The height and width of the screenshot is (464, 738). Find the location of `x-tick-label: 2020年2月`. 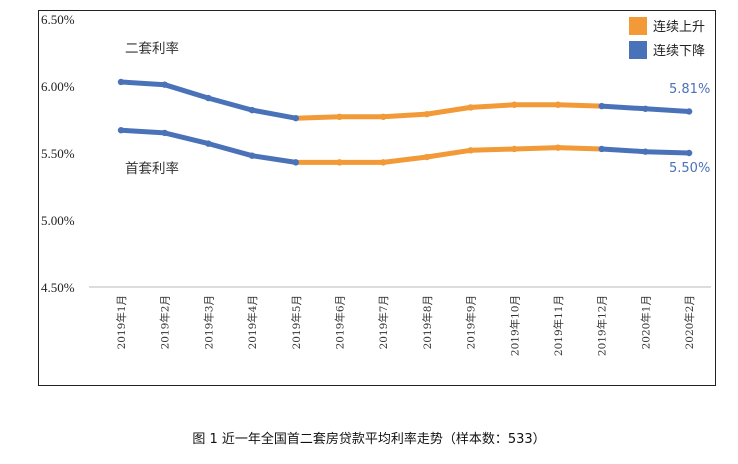

x-tick-label: 2020年2月 is located at coordinates (689, 322).